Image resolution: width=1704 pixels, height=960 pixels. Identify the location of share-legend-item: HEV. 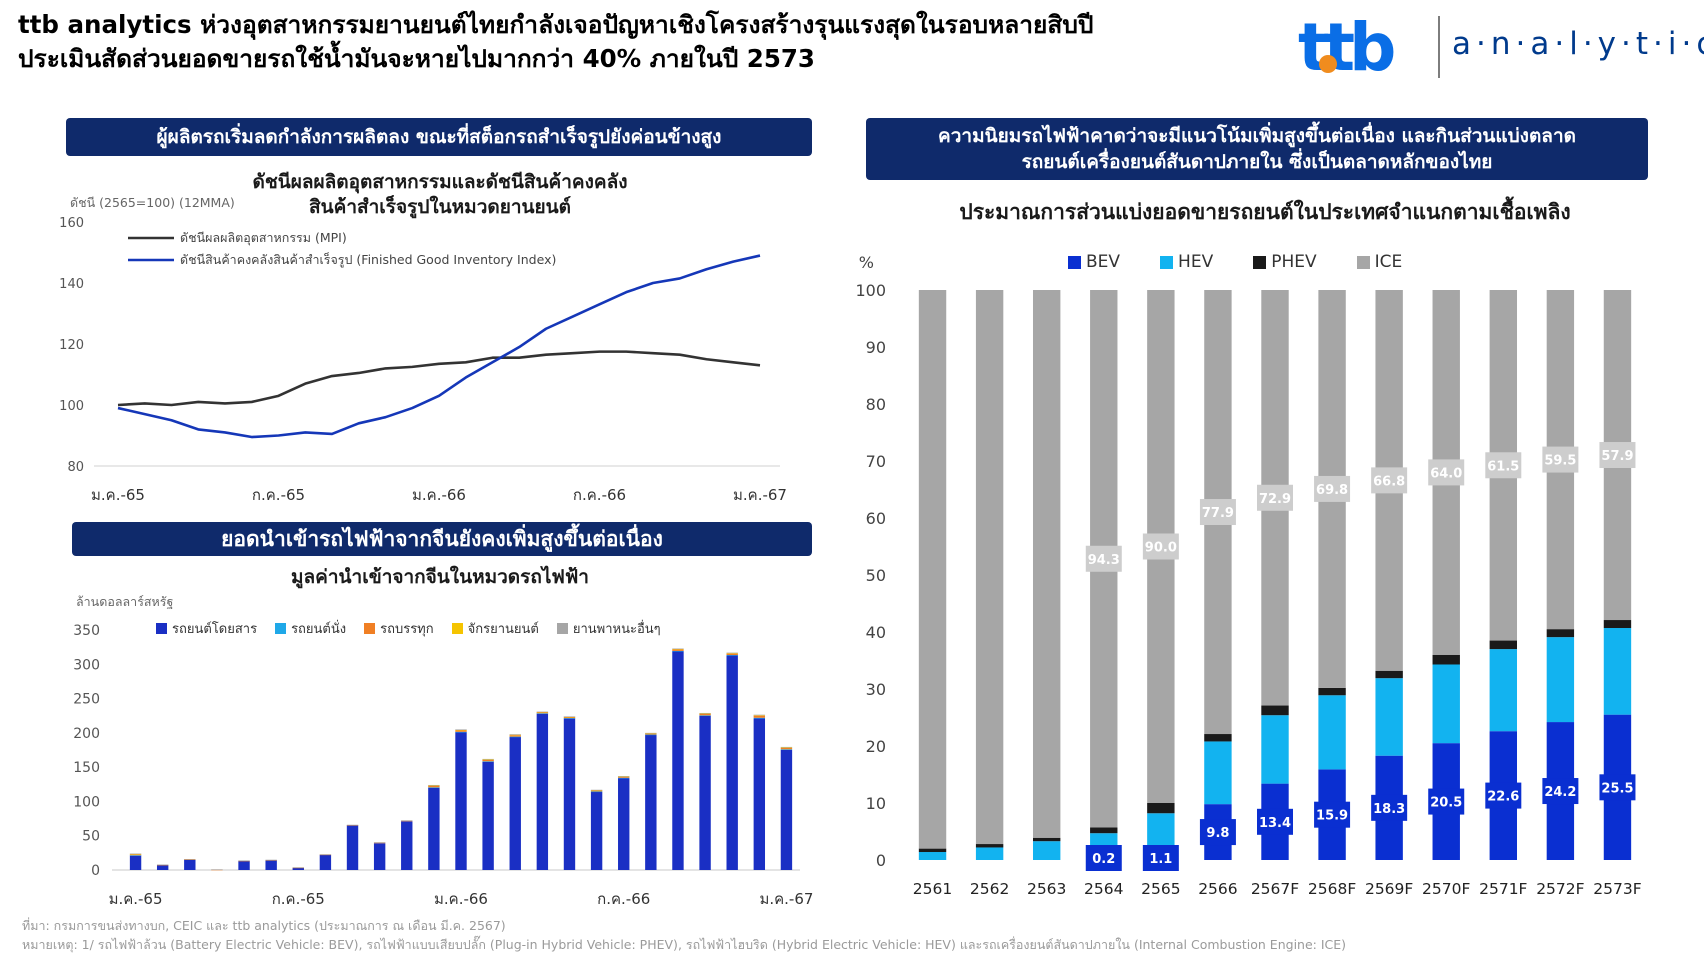
(1186, 262).